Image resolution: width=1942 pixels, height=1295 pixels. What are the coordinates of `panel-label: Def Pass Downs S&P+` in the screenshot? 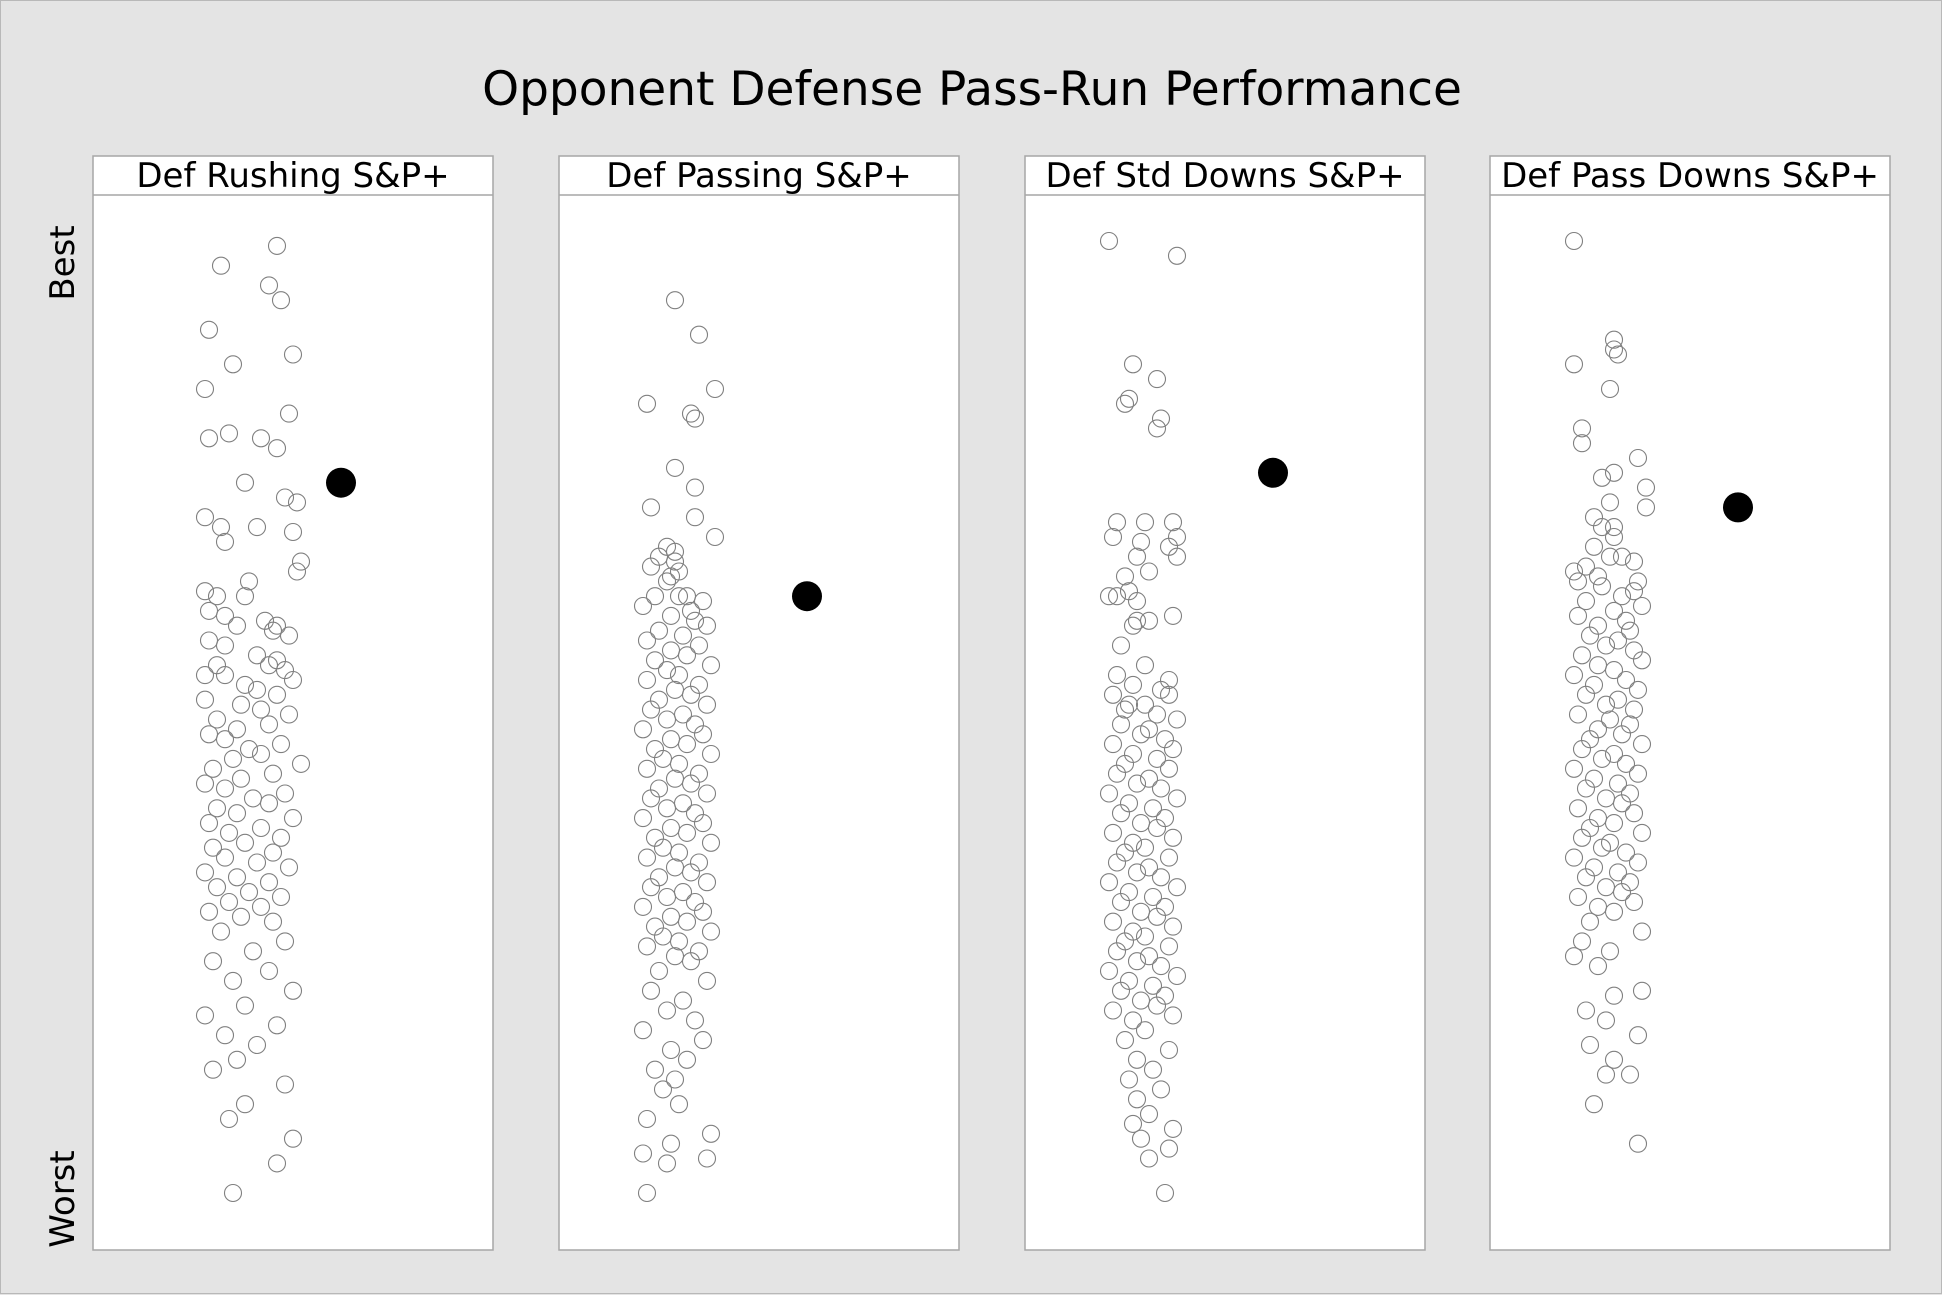 It's located at (1690, 176).